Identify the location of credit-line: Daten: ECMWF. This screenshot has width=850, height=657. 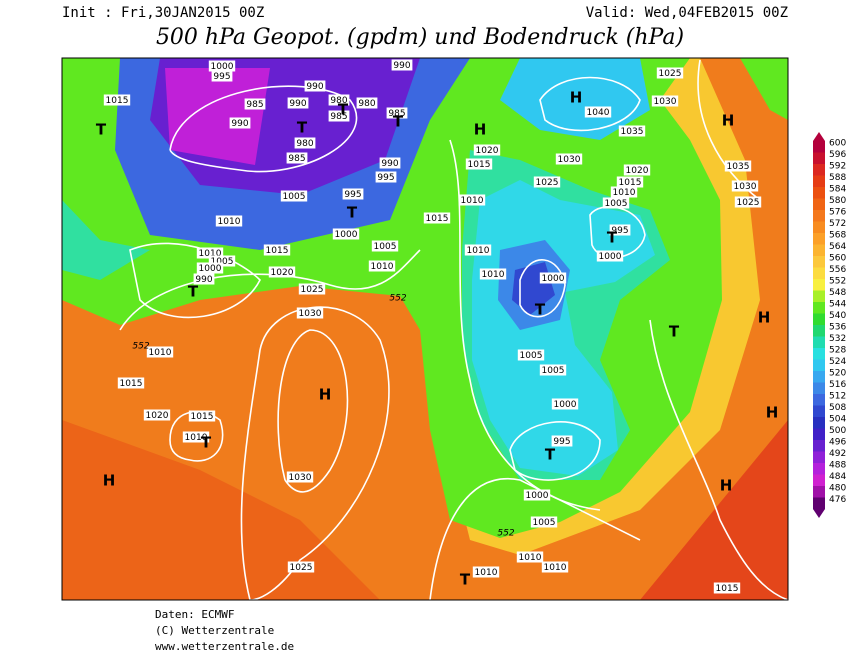
(194, 614).